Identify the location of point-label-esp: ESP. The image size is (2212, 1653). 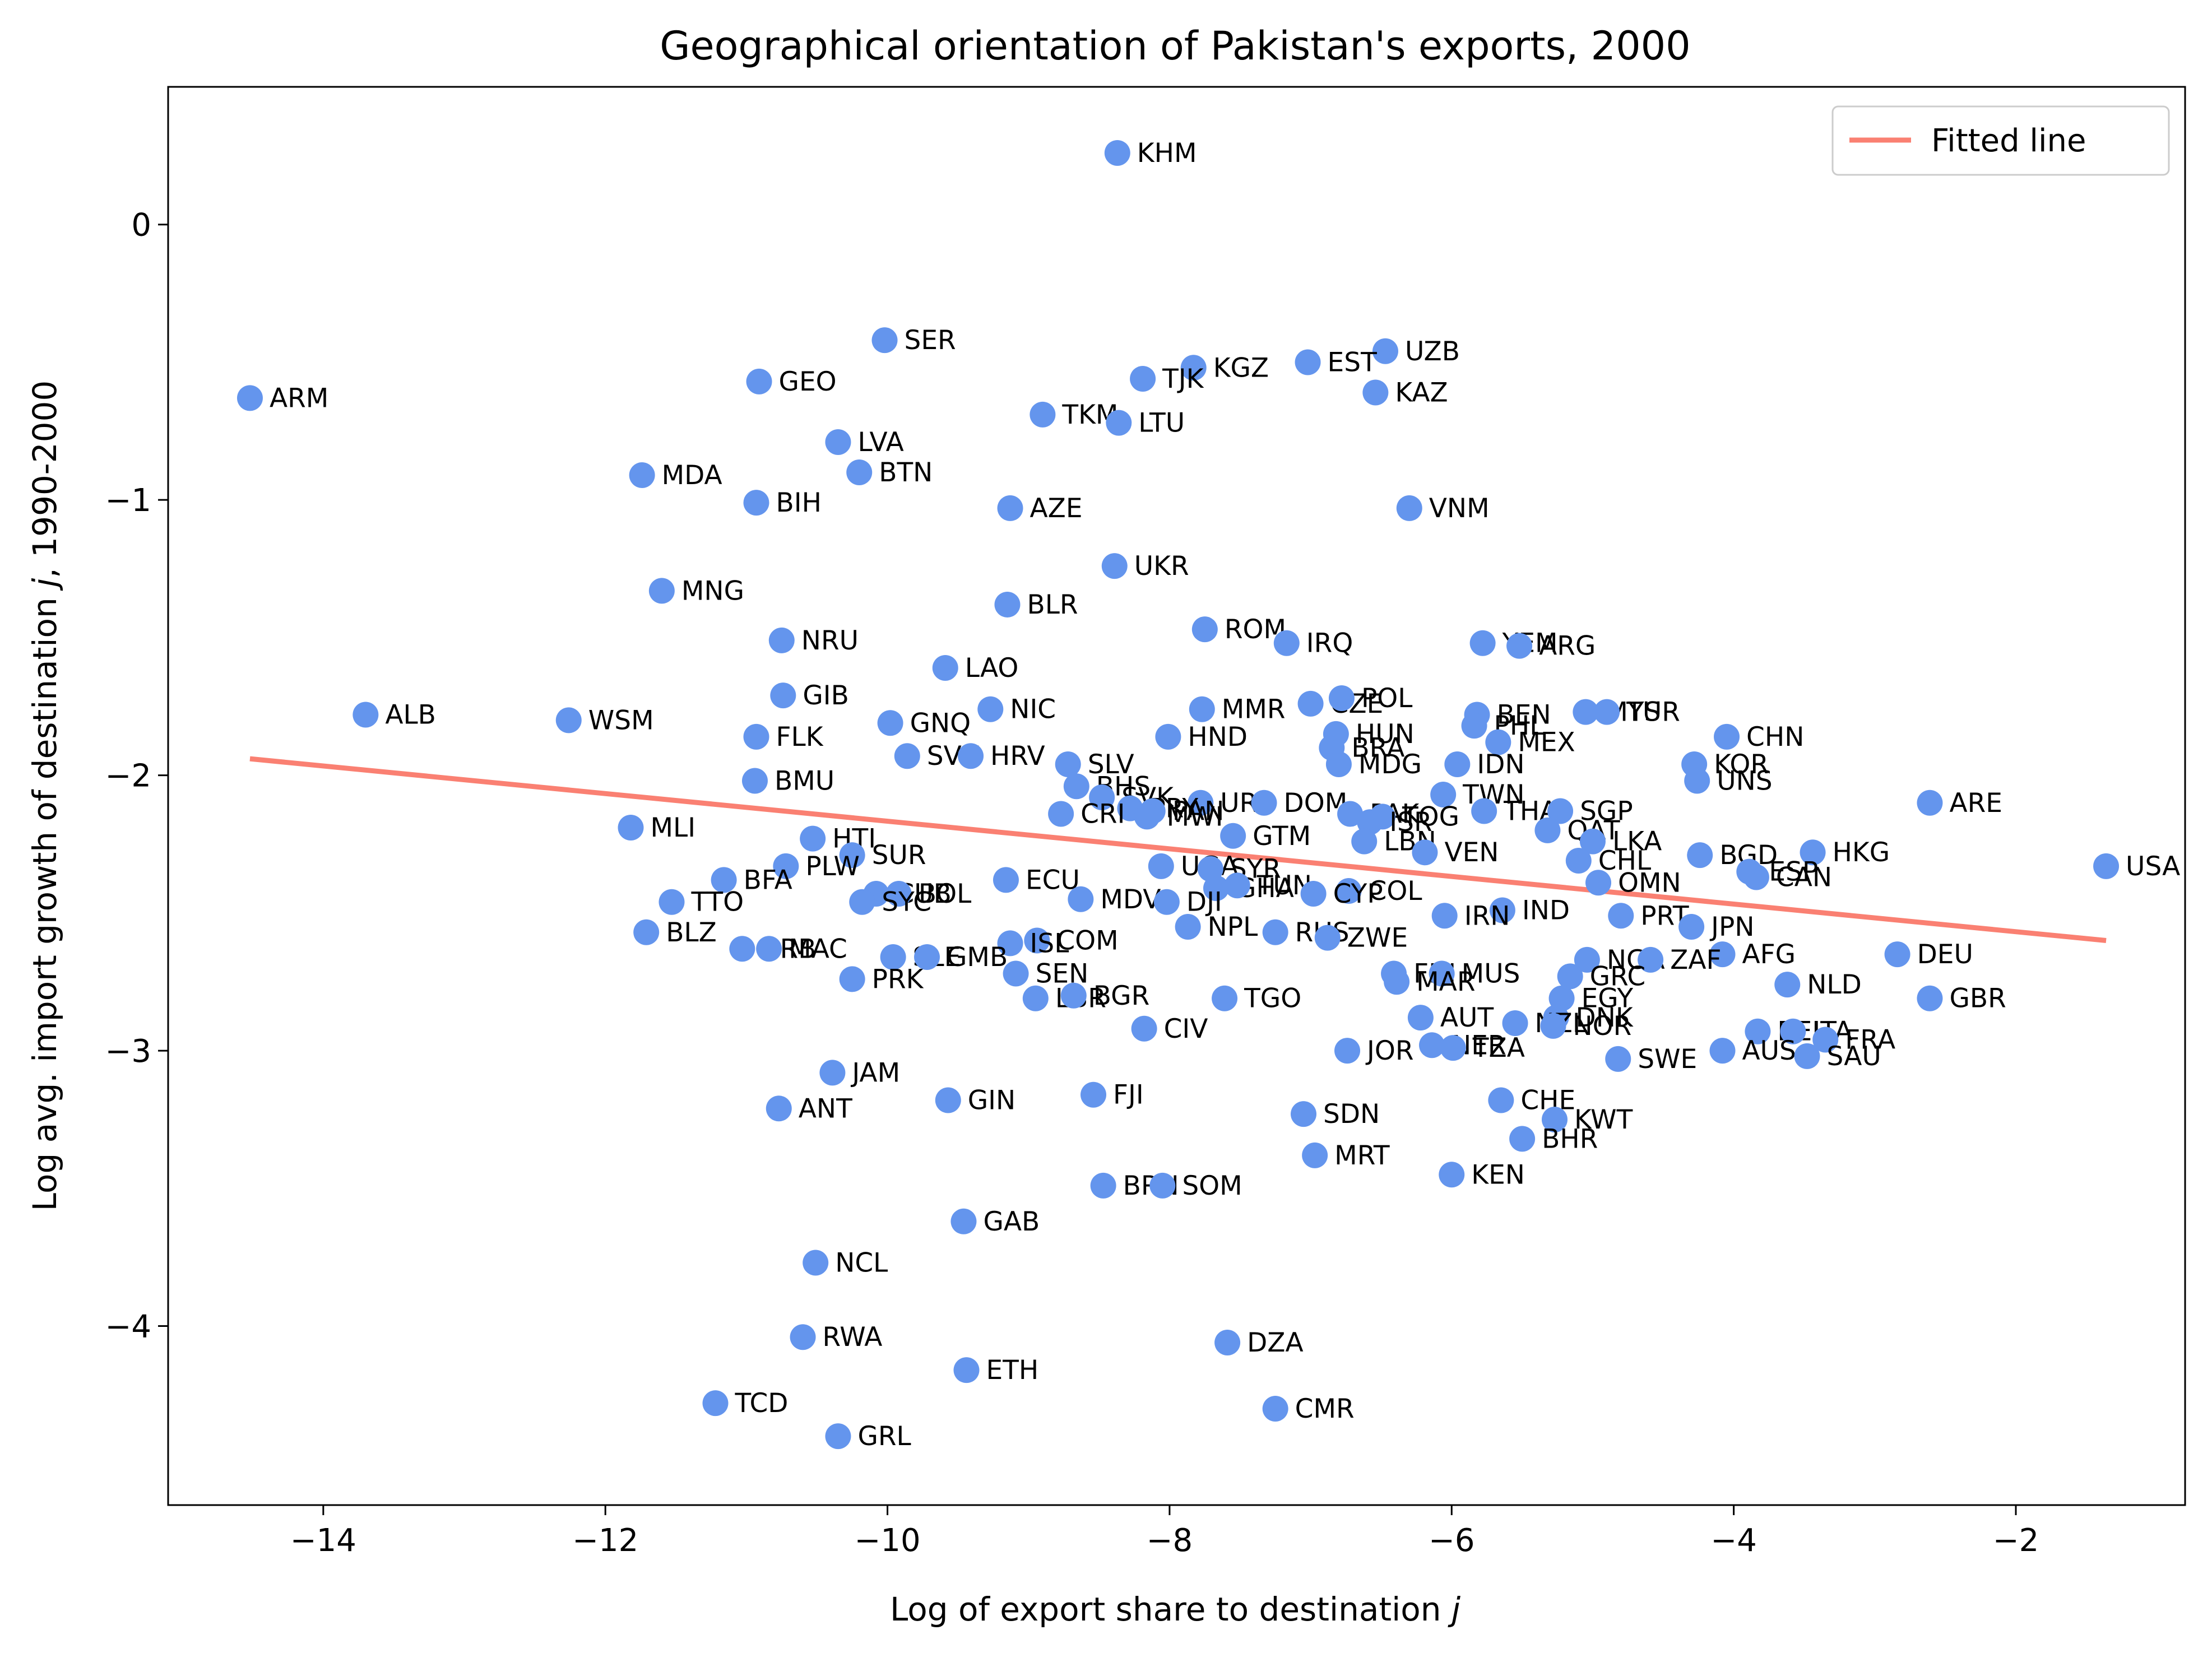
(1793, 873).